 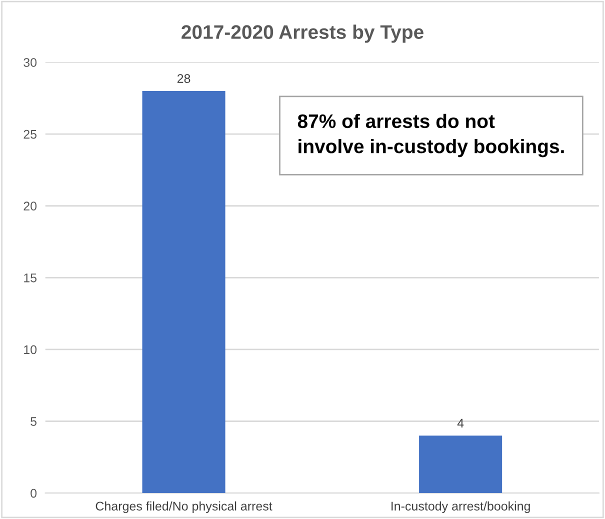 I want to click on y-tick-label: 25, so click(x=30, y=134).